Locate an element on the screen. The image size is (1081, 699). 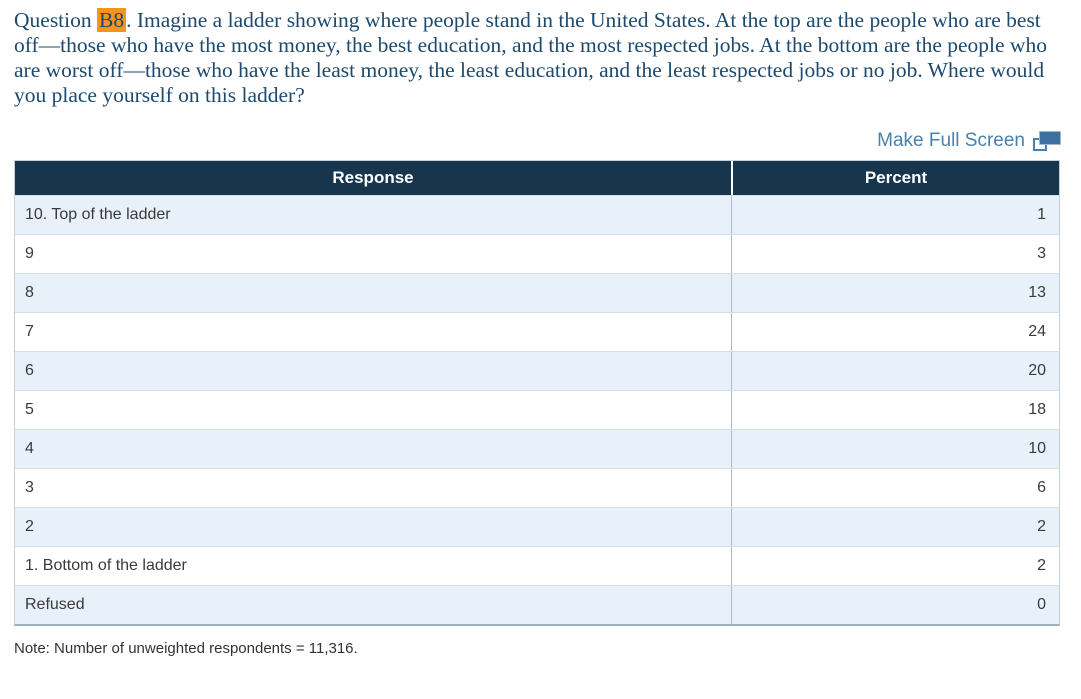
fullscreen-icon is located at coordinates (1047, 141).